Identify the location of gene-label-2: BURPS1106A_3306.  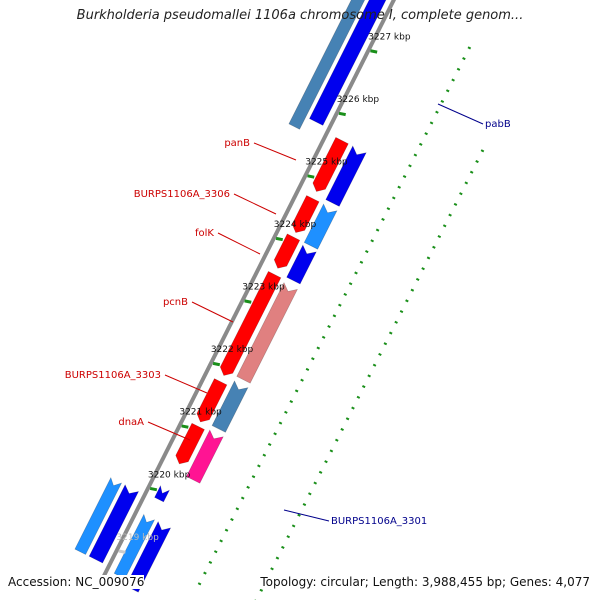
(182, 194).